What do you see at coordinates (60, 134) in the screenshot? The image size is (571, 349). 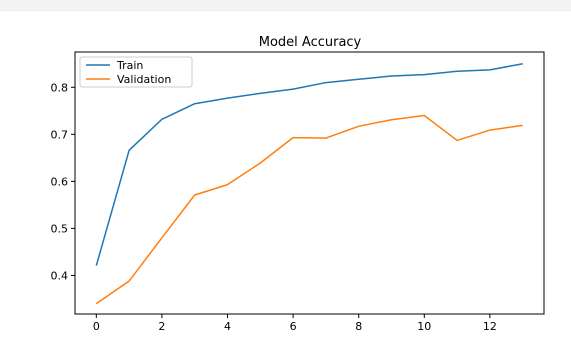 I see `y-tick-label: 0.7` at bounding box center [60, 134].